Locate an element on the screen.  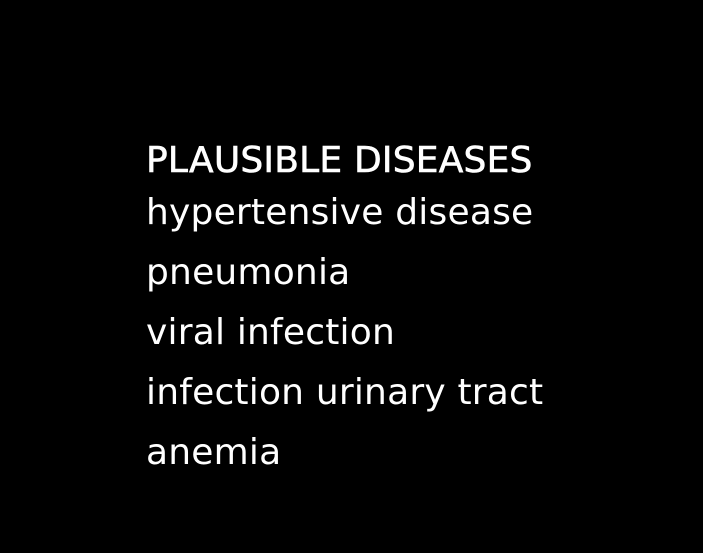
disease-item-hypertensive-disease: hypertensive disease is located at coordinates (340, 212).